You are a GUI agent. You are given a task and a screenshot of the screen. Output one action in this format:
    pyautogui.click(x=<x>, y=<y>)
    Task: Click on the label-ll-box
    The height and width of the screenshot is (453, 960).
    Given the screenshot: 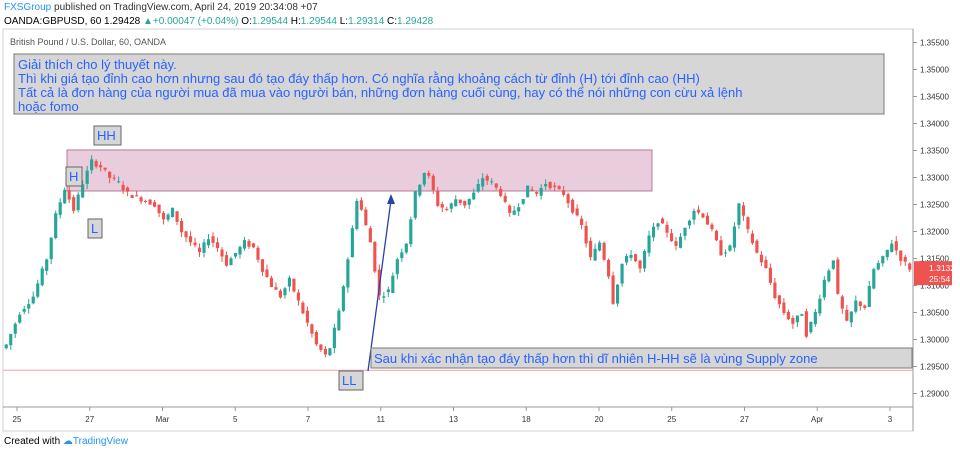 What is the action you would take?
    pyautogui.click(x=351, y=380)
    